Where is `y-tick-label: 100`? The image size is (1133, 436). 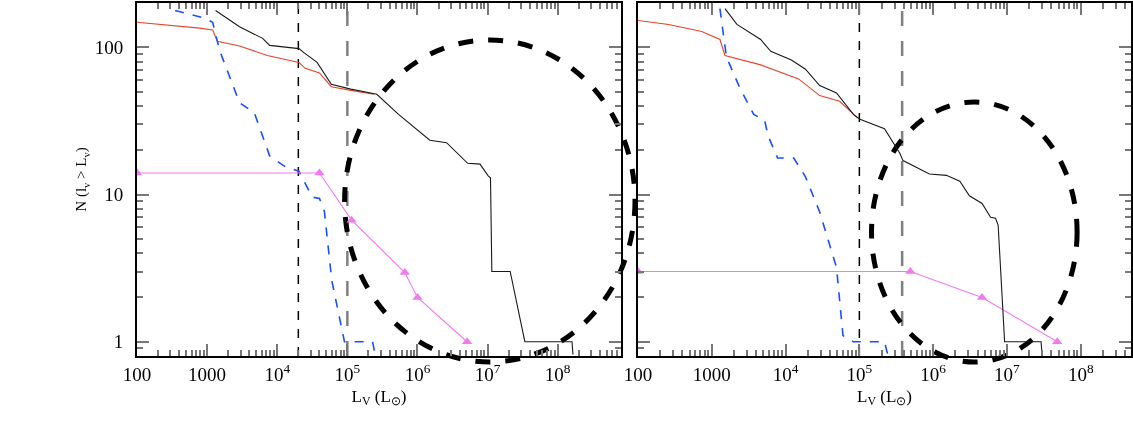 y-tick-label: 100 is located at coordinates (109, 47).